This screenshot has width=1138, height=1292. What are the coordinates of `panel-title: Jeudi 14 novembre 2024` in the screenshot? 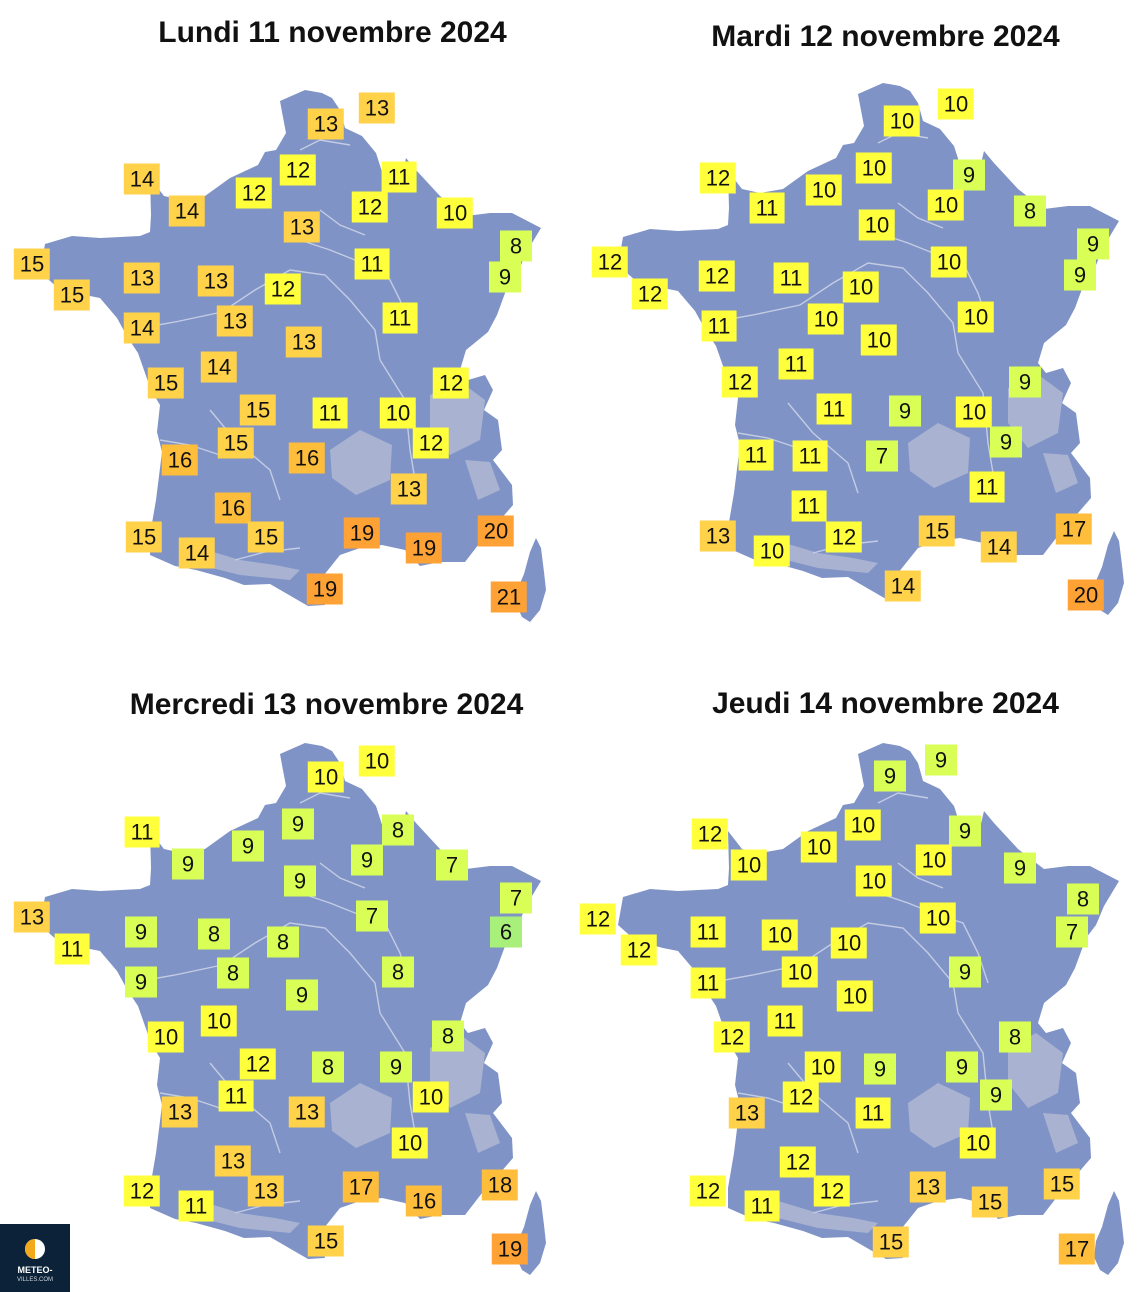 It's located at (885, 703).